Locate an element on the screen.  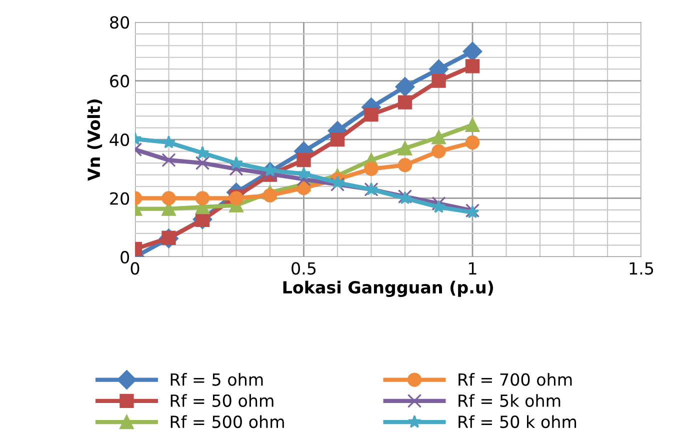
y-tick-label: 80 is located at coordinates (120, 22).